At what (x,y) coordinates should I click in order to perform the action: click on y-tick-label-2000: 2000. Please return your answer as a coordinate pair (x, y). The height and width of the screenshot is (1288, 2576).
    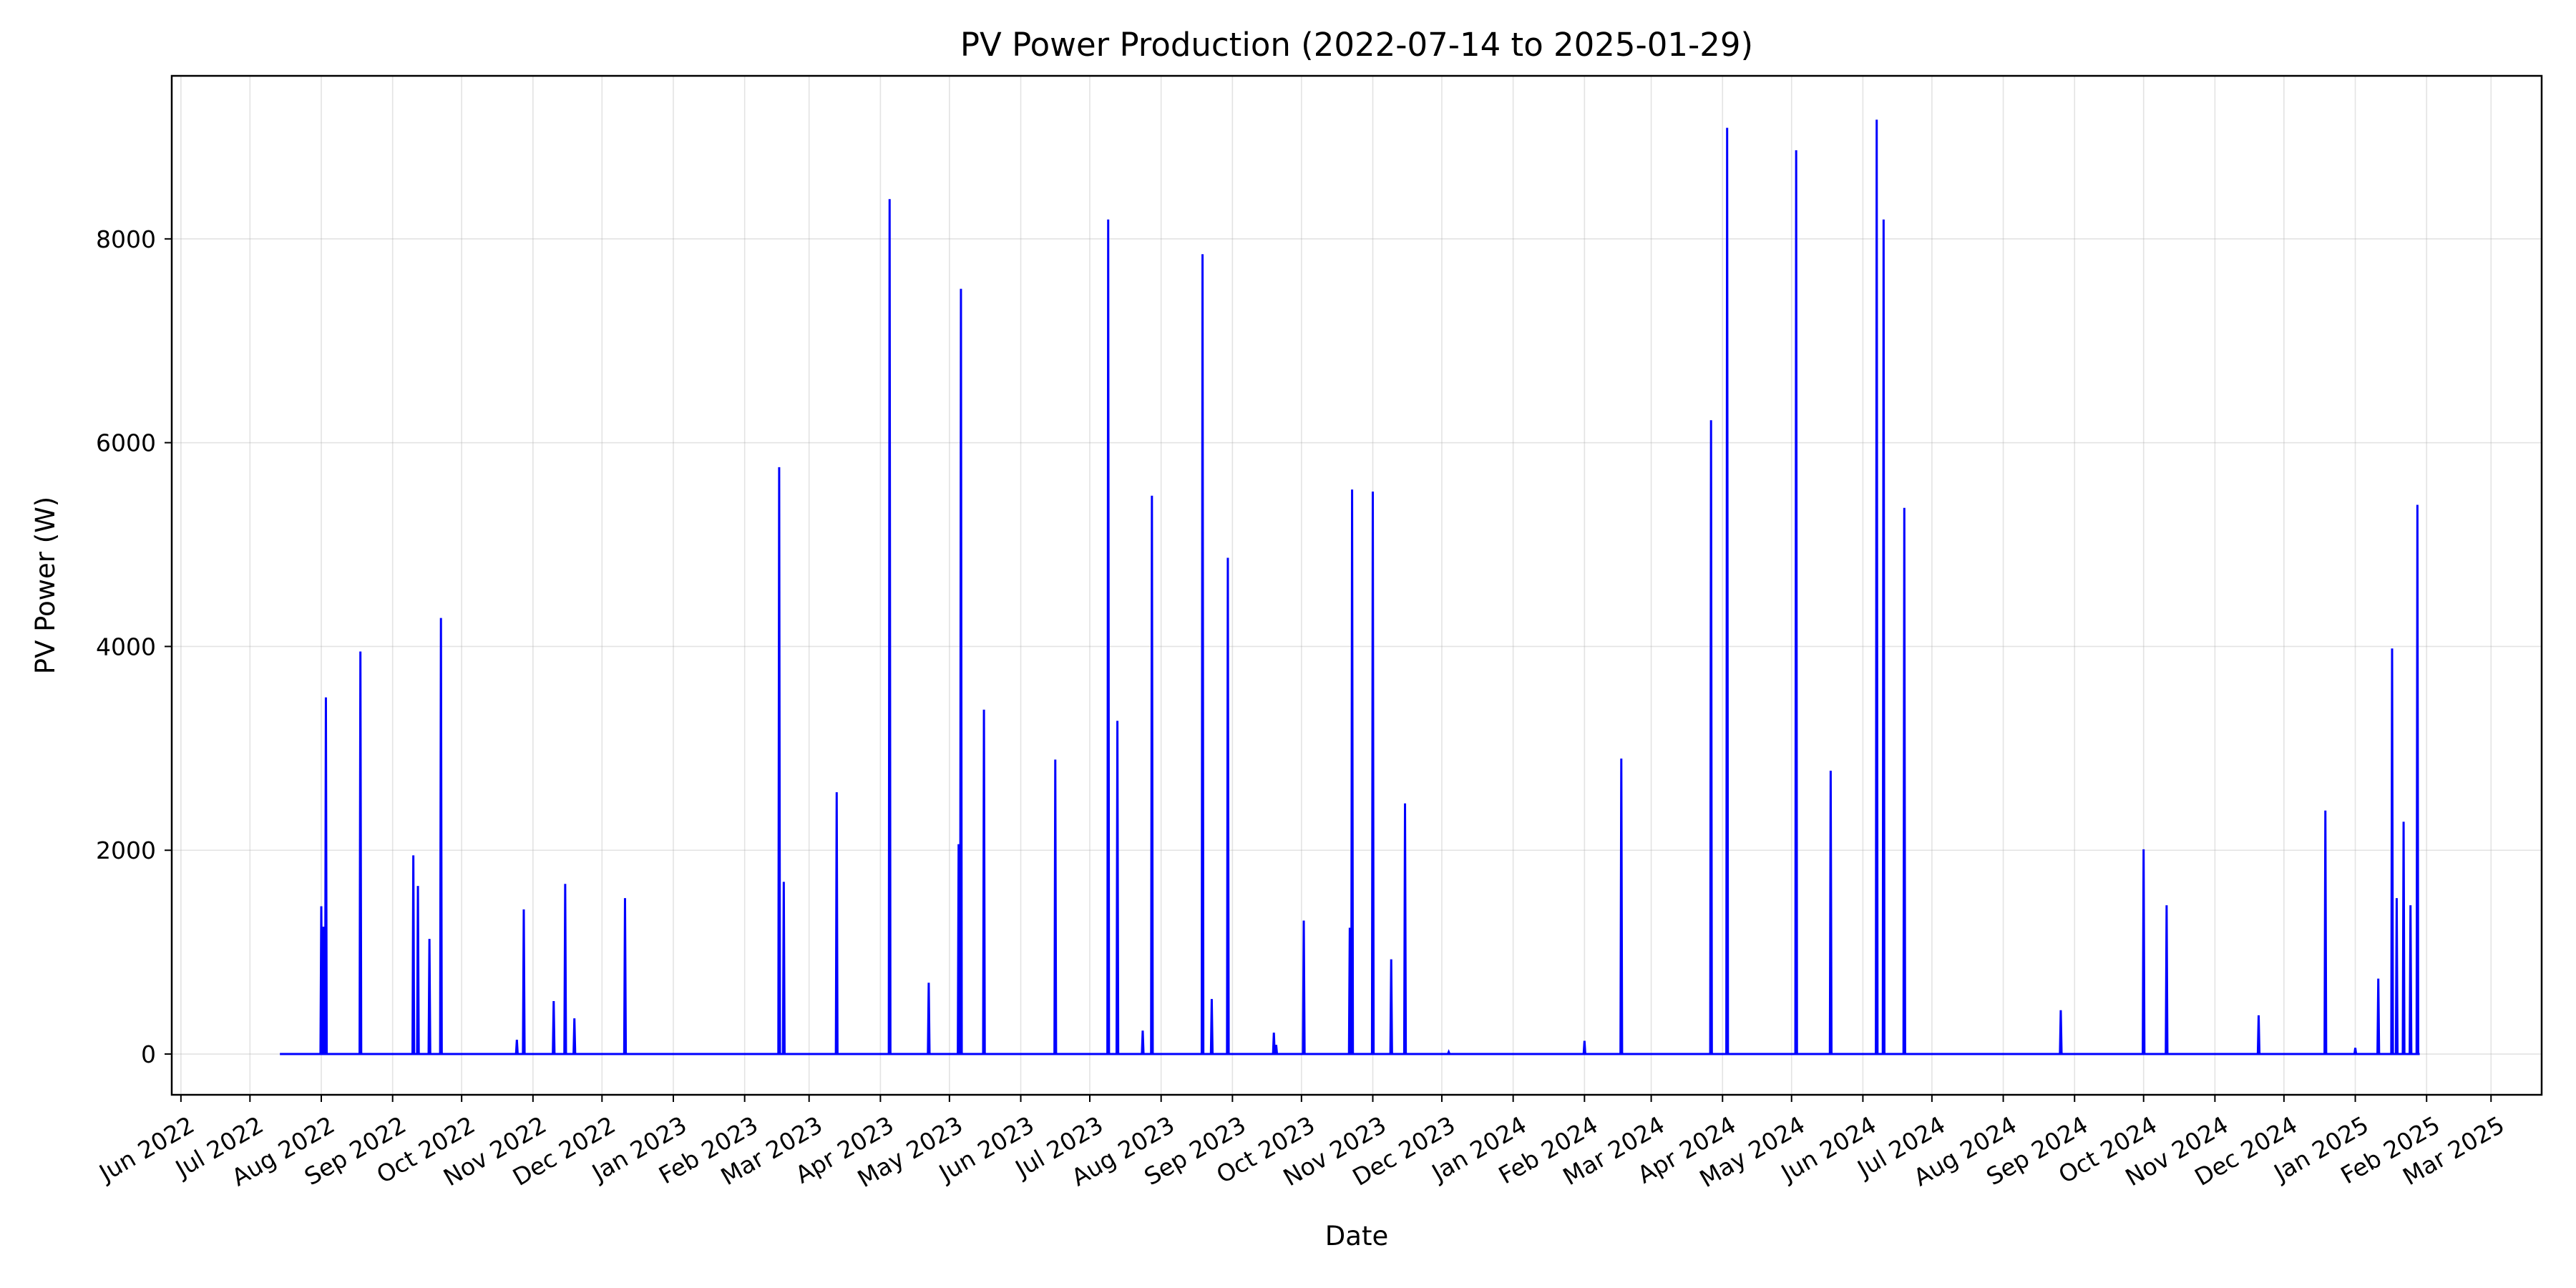
    Looking at the image, I should click on (126, 850).